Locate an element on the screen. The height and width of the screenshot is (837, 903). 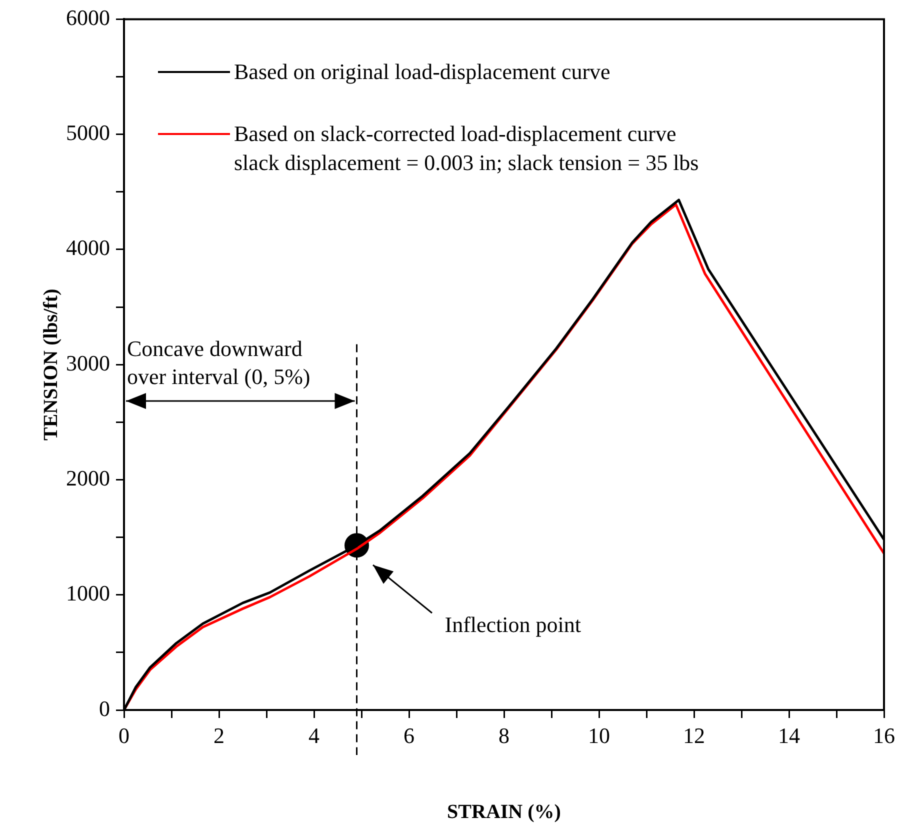
legend-label: Based on slack-corrected load-displacement curve is located at coordinates (455, 134).